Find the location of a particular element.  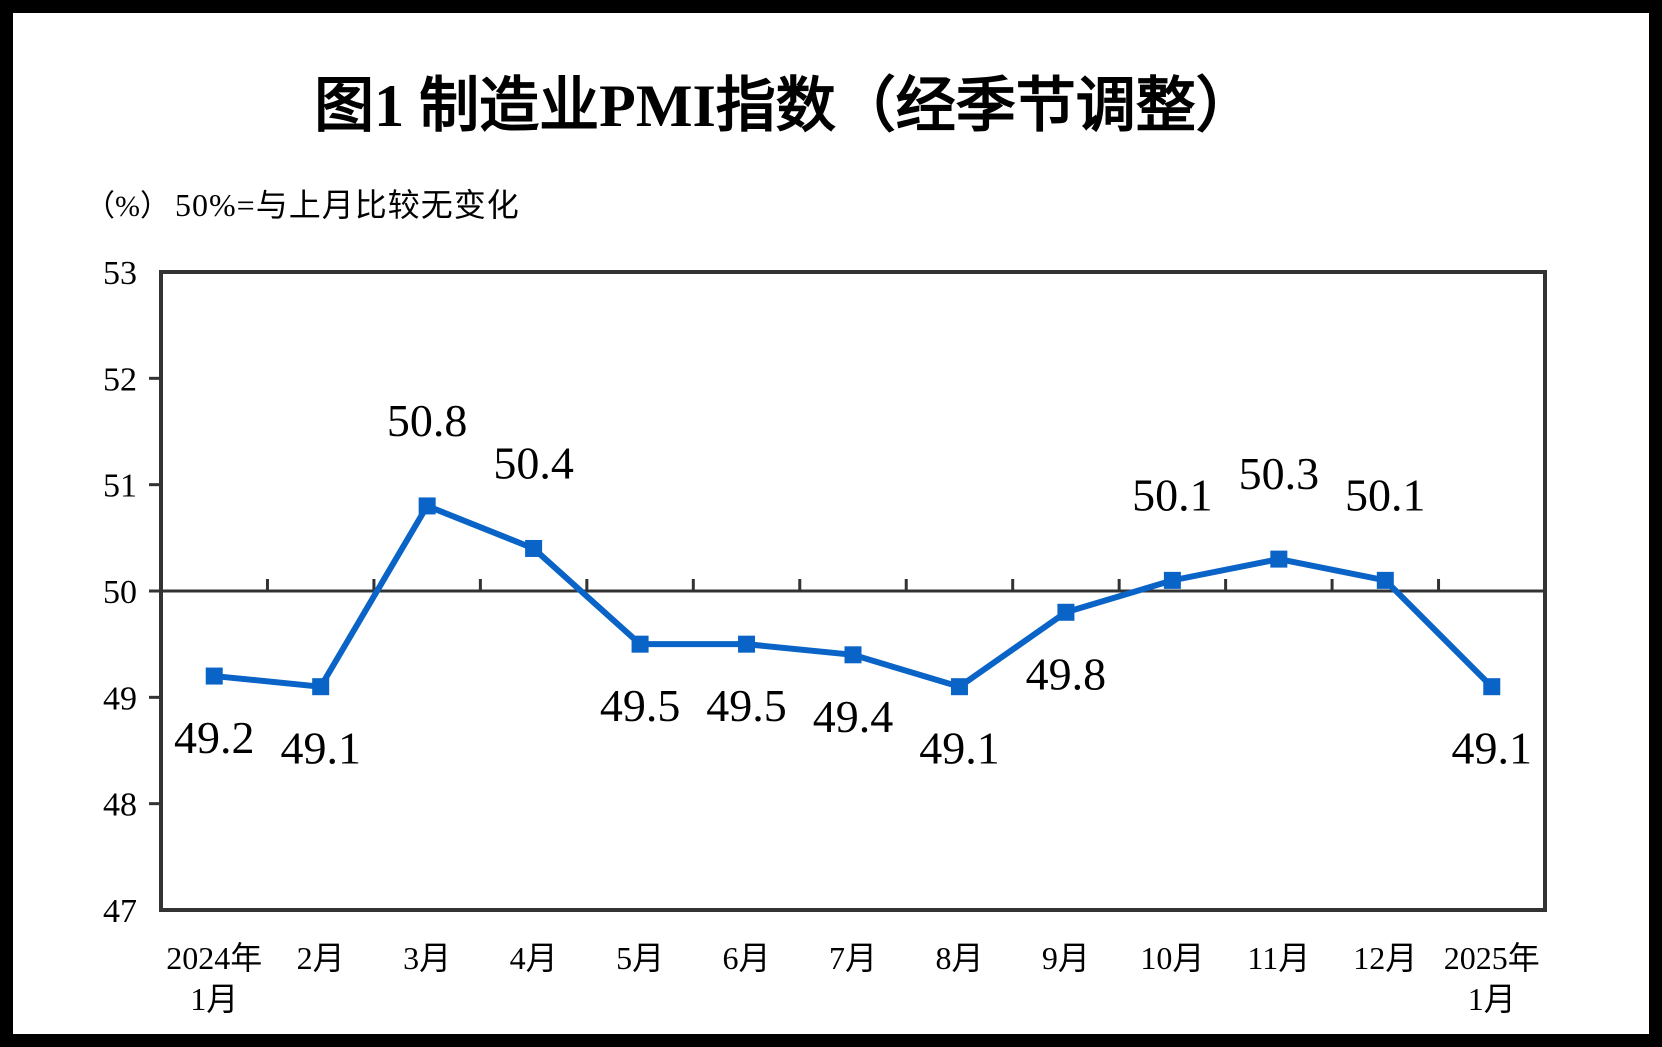

x-axis-label: 6月 is located at coordinates (747, 958).